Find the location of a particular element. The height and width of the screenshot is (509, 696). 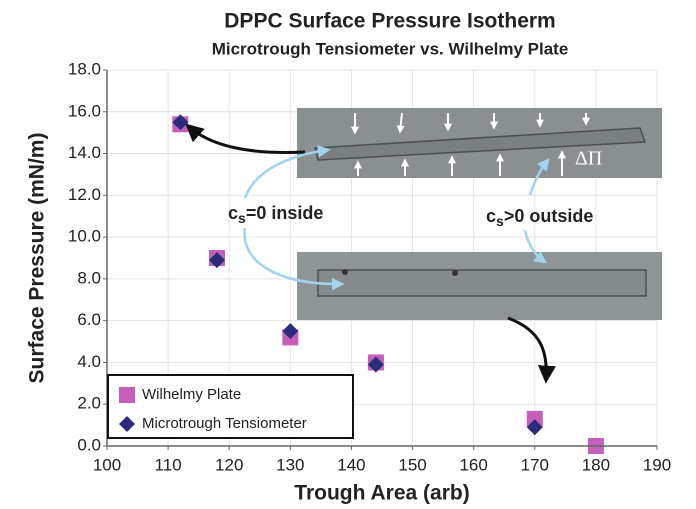

annotation-delta: ΔΠ is located at coordinates (588, 159).